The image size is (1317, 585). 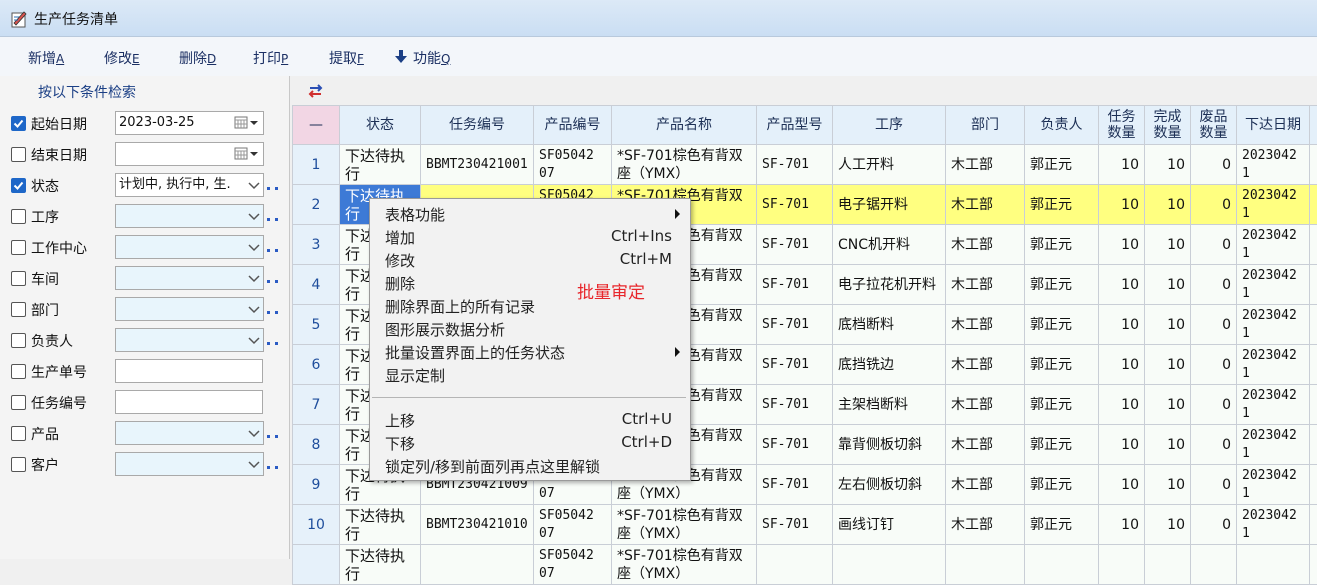 What do you see at coordinates (889, 125) in the screenshot?
I see `column-header: 工序` at bounding box center [889, 125].